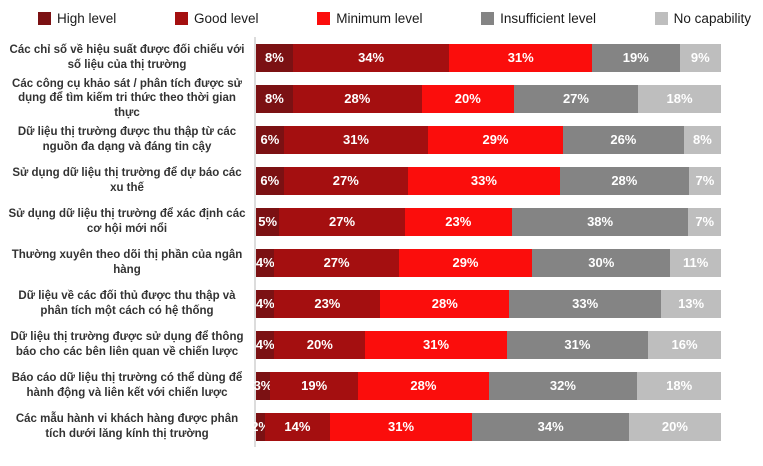 The height and width of the screenshot is (466, 763). I want to click on bar-segment-minimum-level: 33%, so click(483, 180).